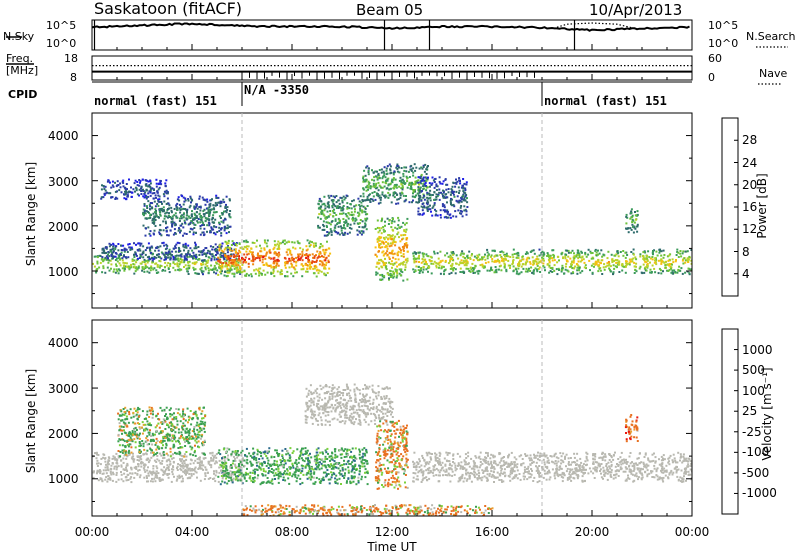  I want to click on freq-label: Freq., so click(20, 58).